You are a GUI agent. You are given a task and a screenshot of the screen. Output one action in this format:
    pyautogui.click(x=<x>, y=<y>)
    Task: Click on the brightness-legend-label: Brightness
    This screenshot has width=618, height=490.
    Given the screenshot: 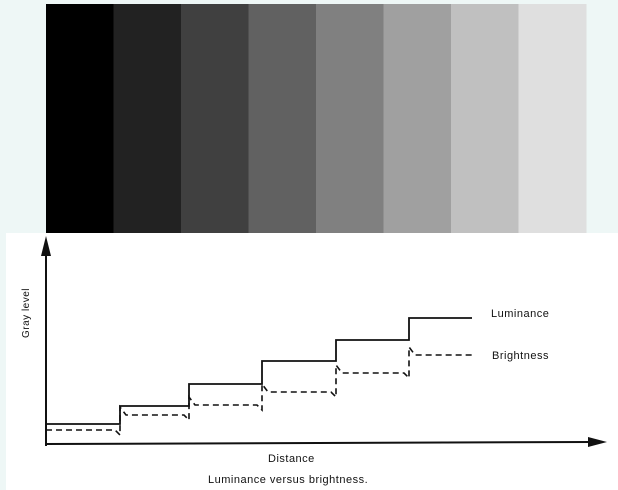 What is the action you would take?
    pyautogui.click(x=520, y=356)
    